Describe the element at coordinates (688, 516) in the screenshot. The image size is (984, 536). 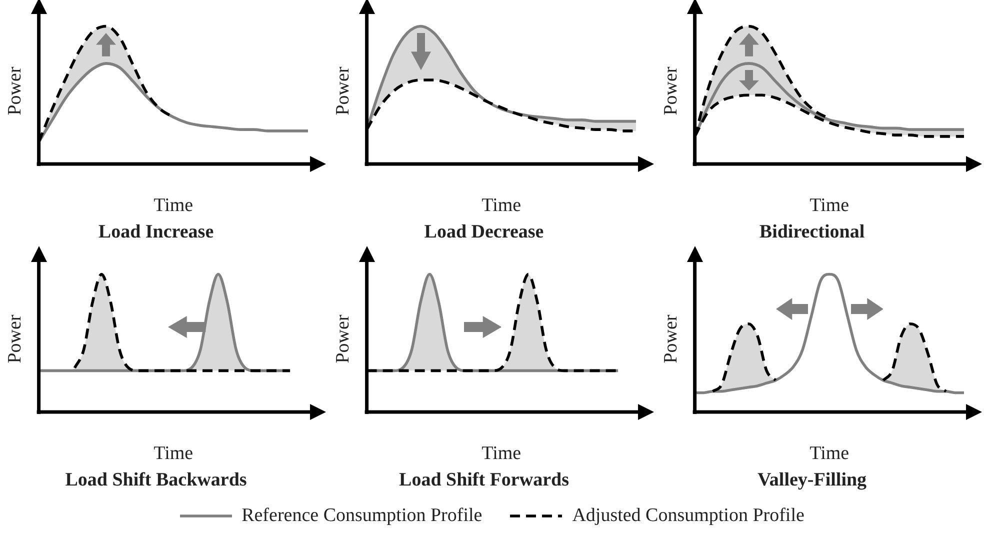
I see `legend-label: Adjusted Consumption Profile` at that location.